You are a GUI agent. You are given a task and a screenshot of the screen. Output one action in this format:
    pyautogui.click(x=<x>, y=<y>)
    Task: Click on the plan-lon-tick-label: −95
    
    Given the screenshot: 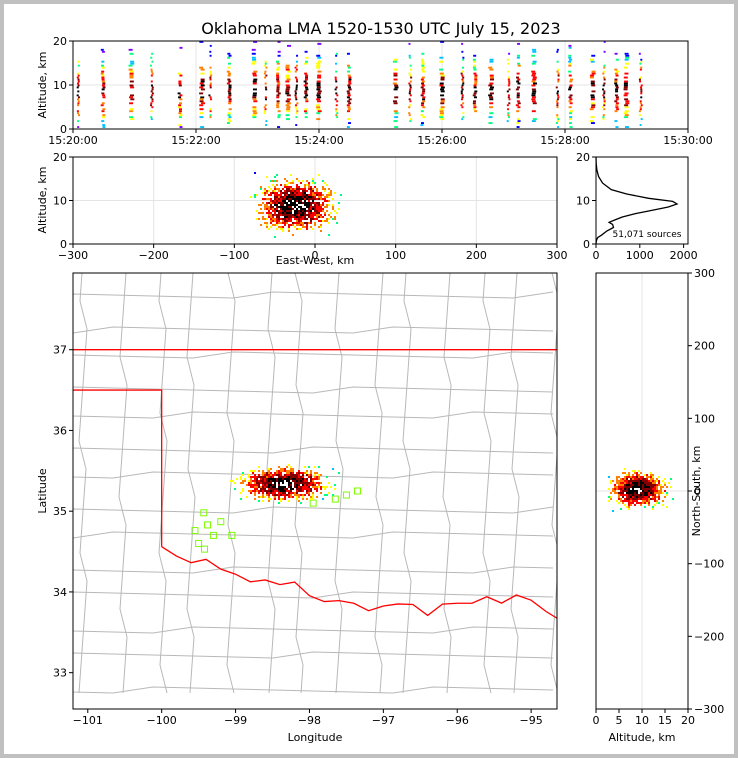 What is the action you would take?
    pyautogui.click(x=531, y=720)
    